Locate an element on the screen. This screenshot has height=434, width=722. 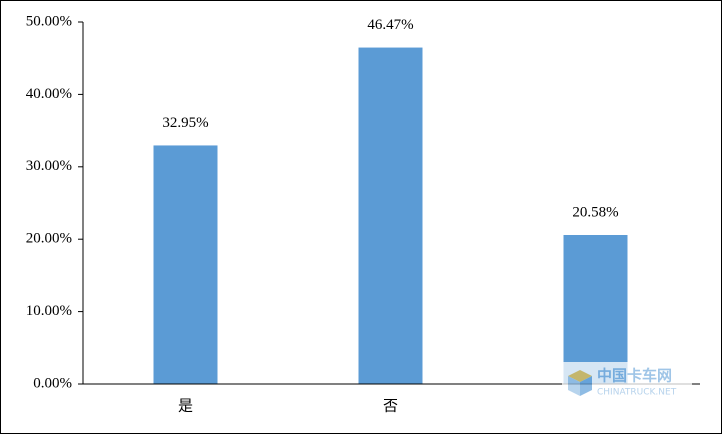
y-tick-label: 30.00% is located at coordinates (49, 166).